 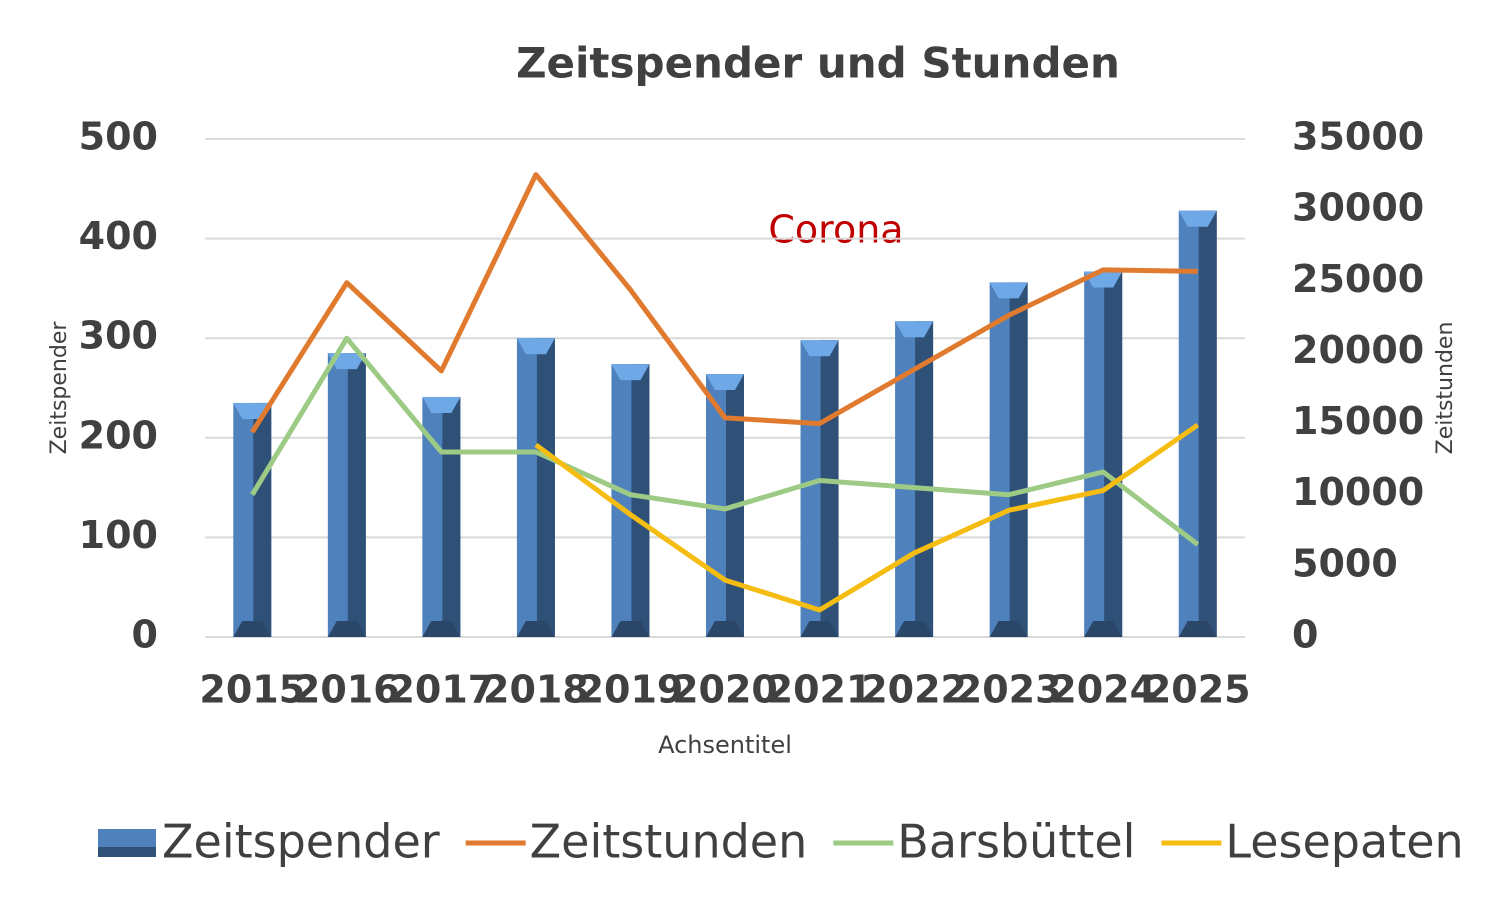 What do you see at coordinates (1344, 842) in the screenshot?
I see `legend-label: Lesepaten` at bounding box center [1344, 842].